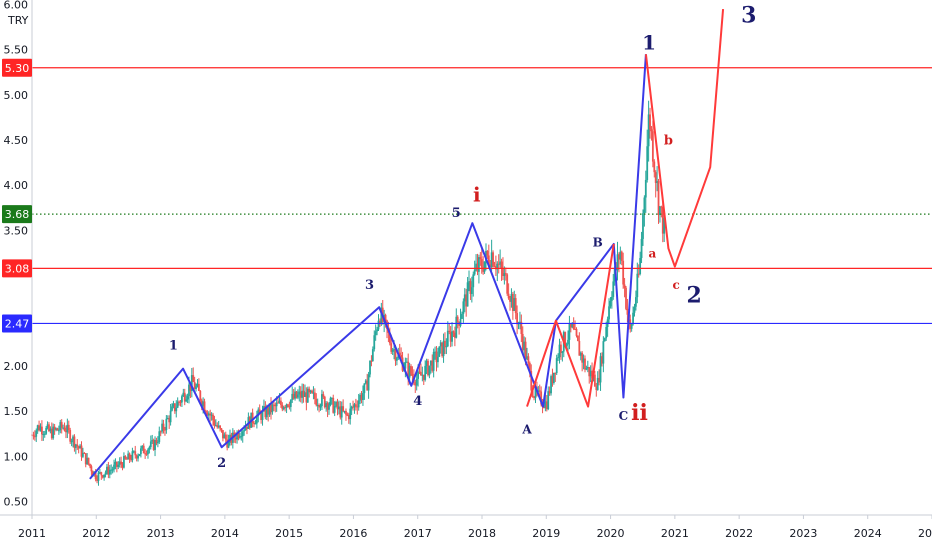 Image resolution: width=932 pixels, height=550 pixels. I want to click on time-tick: 2025, so click(925, 533).